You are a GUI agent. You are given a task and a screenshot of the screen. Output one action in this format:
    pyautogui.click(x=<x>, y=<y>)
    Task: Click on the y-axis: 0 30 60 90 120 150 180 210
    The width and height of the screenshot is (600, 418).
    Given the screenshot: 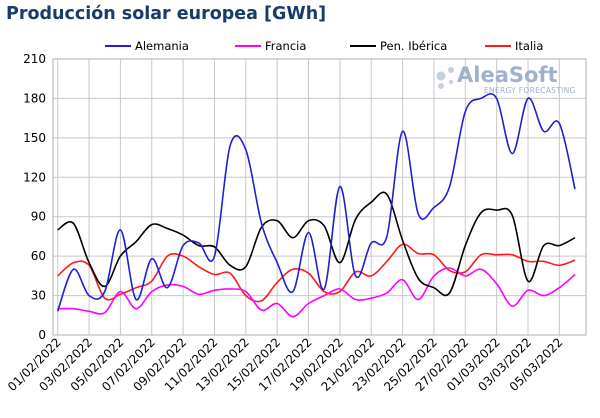 What is the action you would take?
    pyautogui.click(x=34, y=197)
    